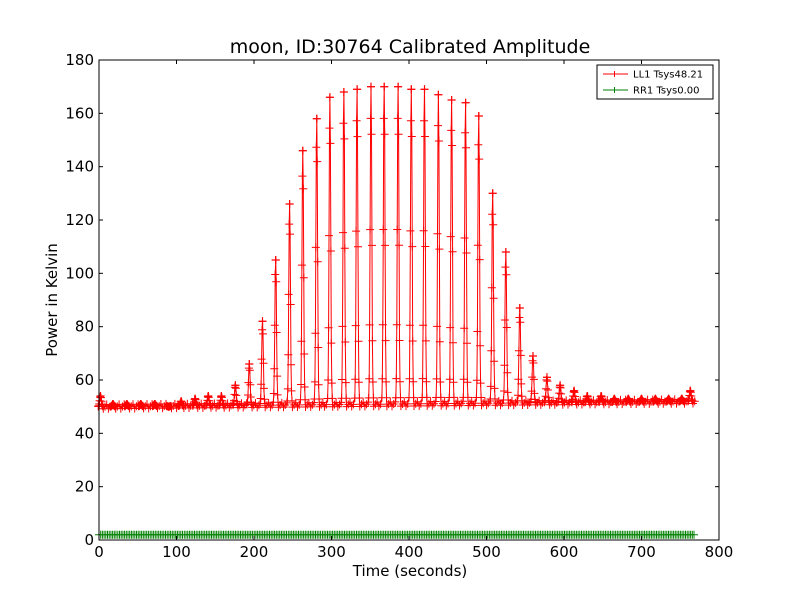 The image size is (800, 600). Describe the element at coordinates (564, 552) in the screenshot. I see `x-tick-label: 600` at that location.